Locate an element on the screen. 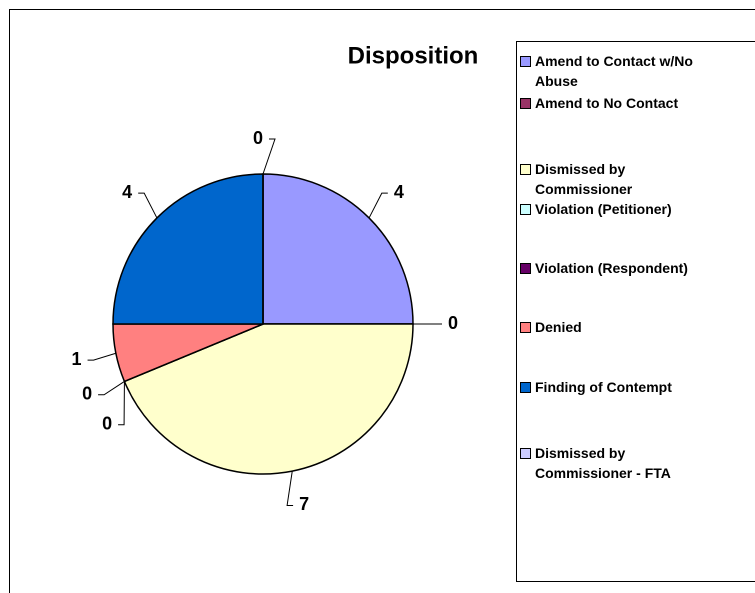 The height and width of the screenshot is (593, 755). legend-line: Abuse is located at coordinates (556, 81).